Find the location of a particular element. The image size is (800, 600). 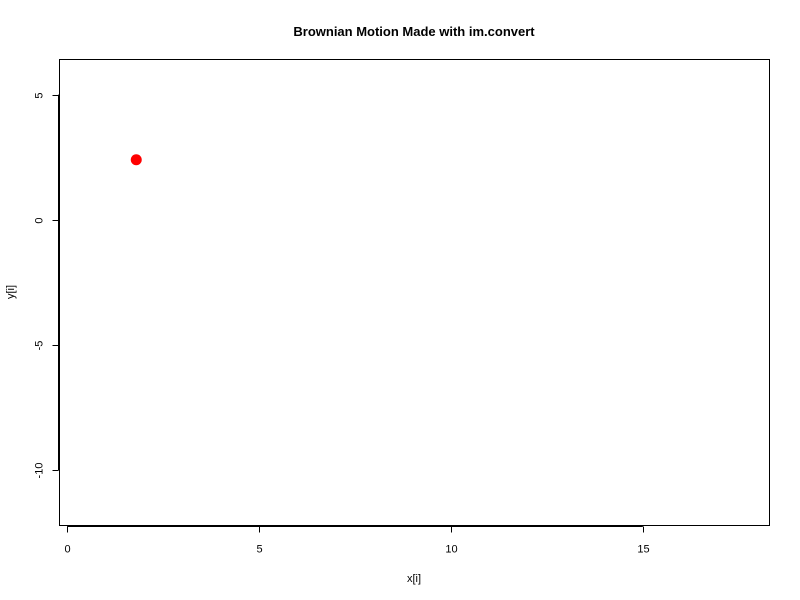

y-axis: 5 0 -5 -10 is located at coordinates (46, 285).